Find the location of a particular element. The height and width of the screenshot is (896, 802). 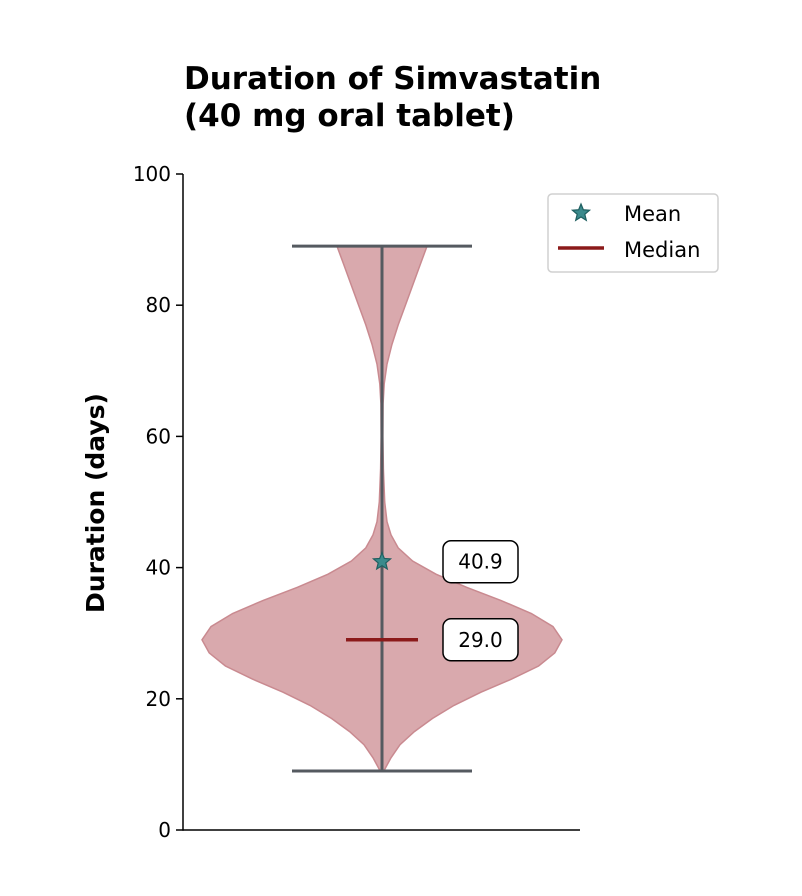

median-annotation-label: 29.0 is located at coordinates (480, 640).